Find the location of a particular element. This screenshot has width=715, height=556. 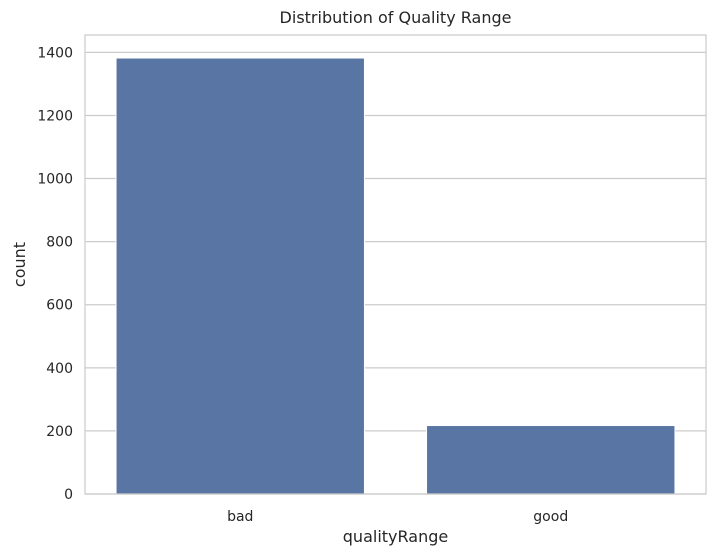

y-tick-label: 800 is located at coordinates (59, 243).